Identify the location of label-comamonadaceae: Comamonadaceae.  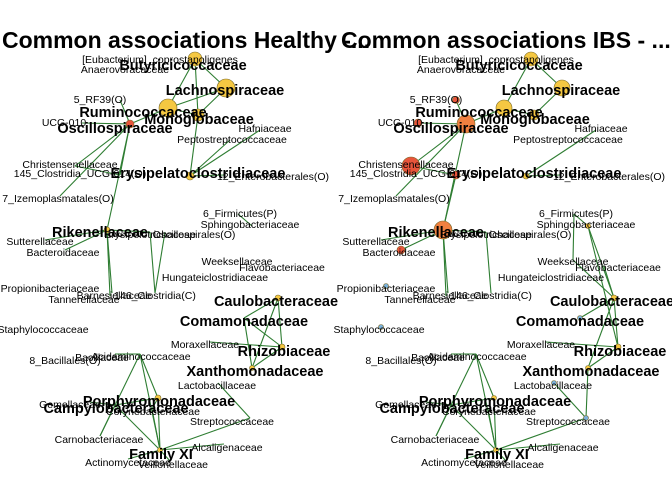
(244, 322).